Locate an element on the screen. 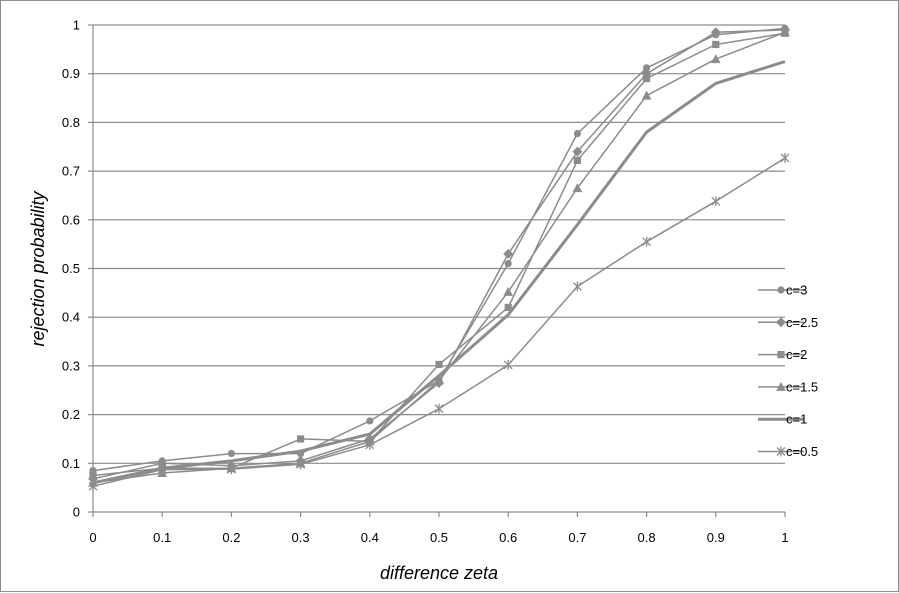 The height and width of the screenshot is (593, 899). x-tick-label: 0 is located at coordinates (92, 537).